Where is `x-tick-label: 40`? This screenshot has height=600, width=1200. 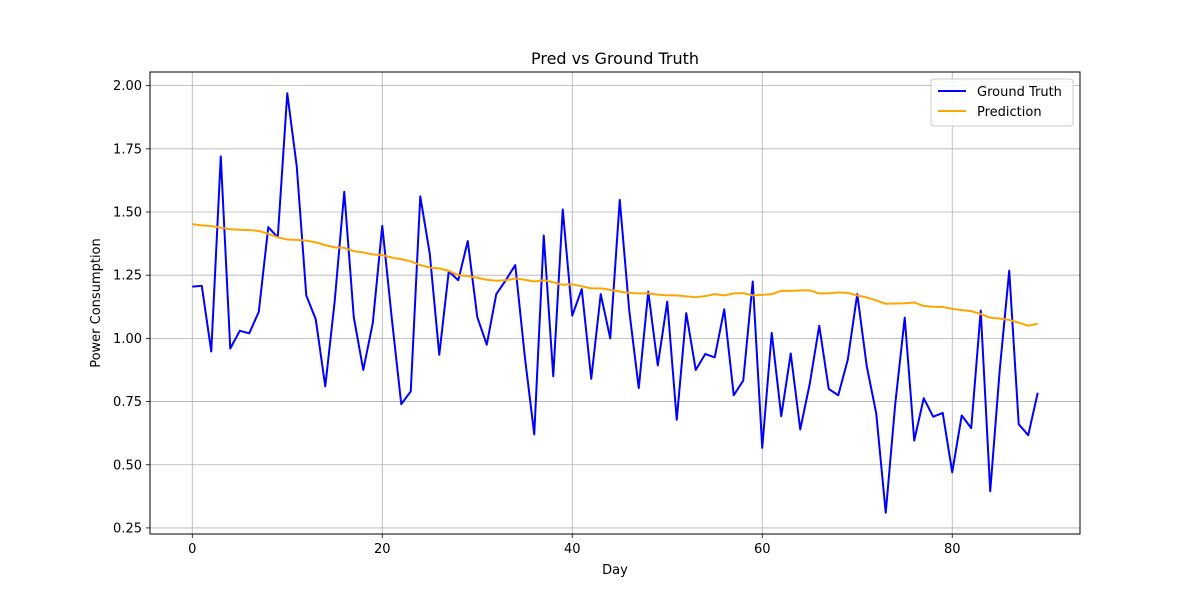 x-tick-label: 40 is located at coordinates (572, 549).